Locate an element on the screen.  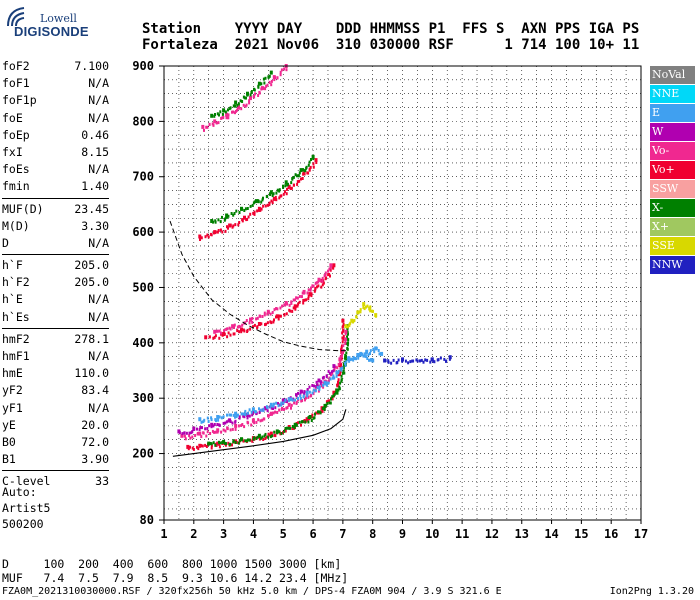
param-row: hmF1 N/A is located at coordinates (55, 356).